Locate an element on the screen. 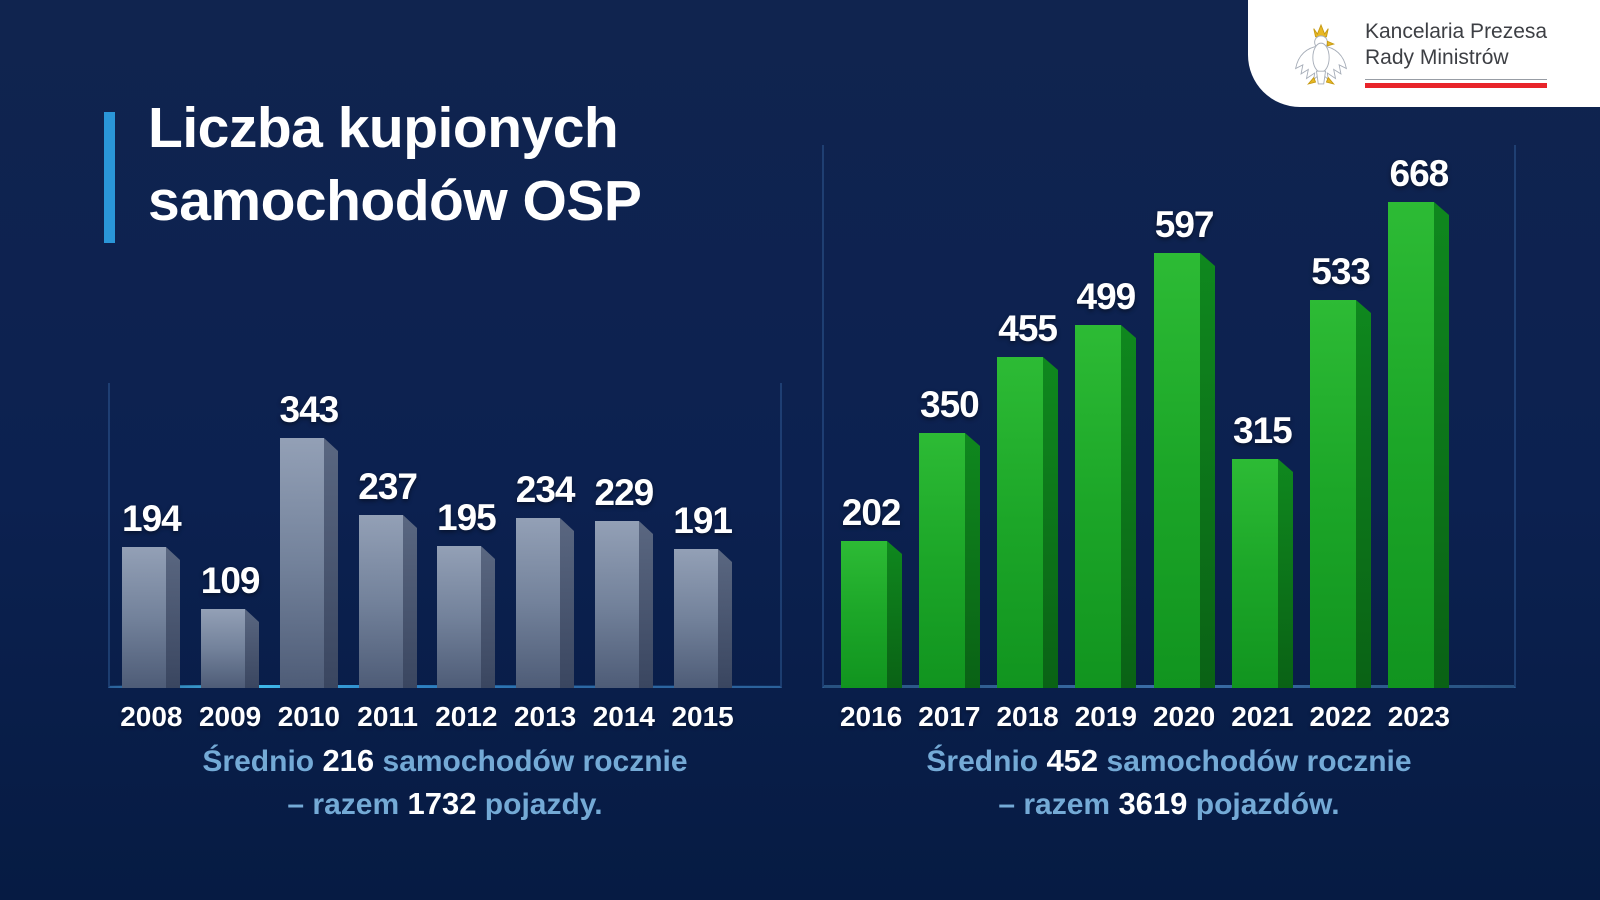 The width and height of the screenshot is (1600, 900). bar-slot: 668 is located at coordinates (1419, 420).